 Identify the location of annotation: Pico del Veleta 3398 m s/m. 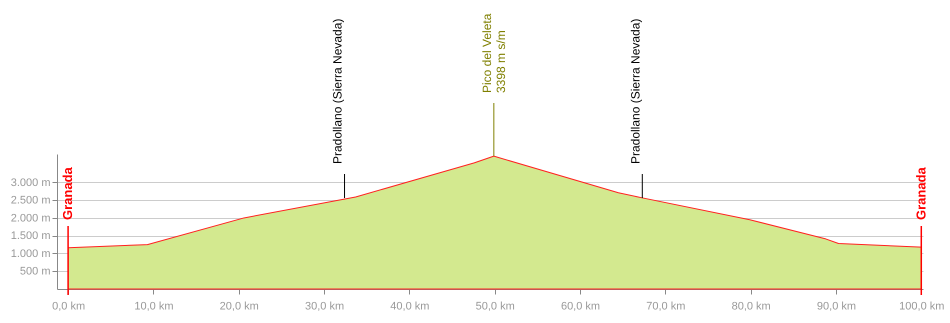
(494, 53).